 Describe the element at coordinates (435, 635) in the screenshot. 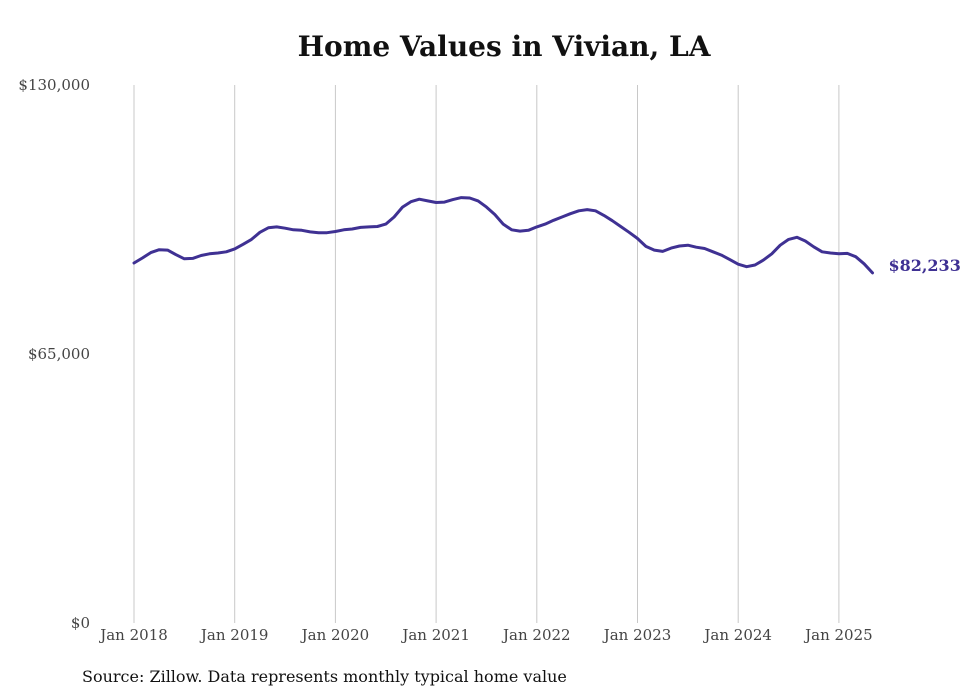

I see `x-tick-label: Jan 2021` at that location.